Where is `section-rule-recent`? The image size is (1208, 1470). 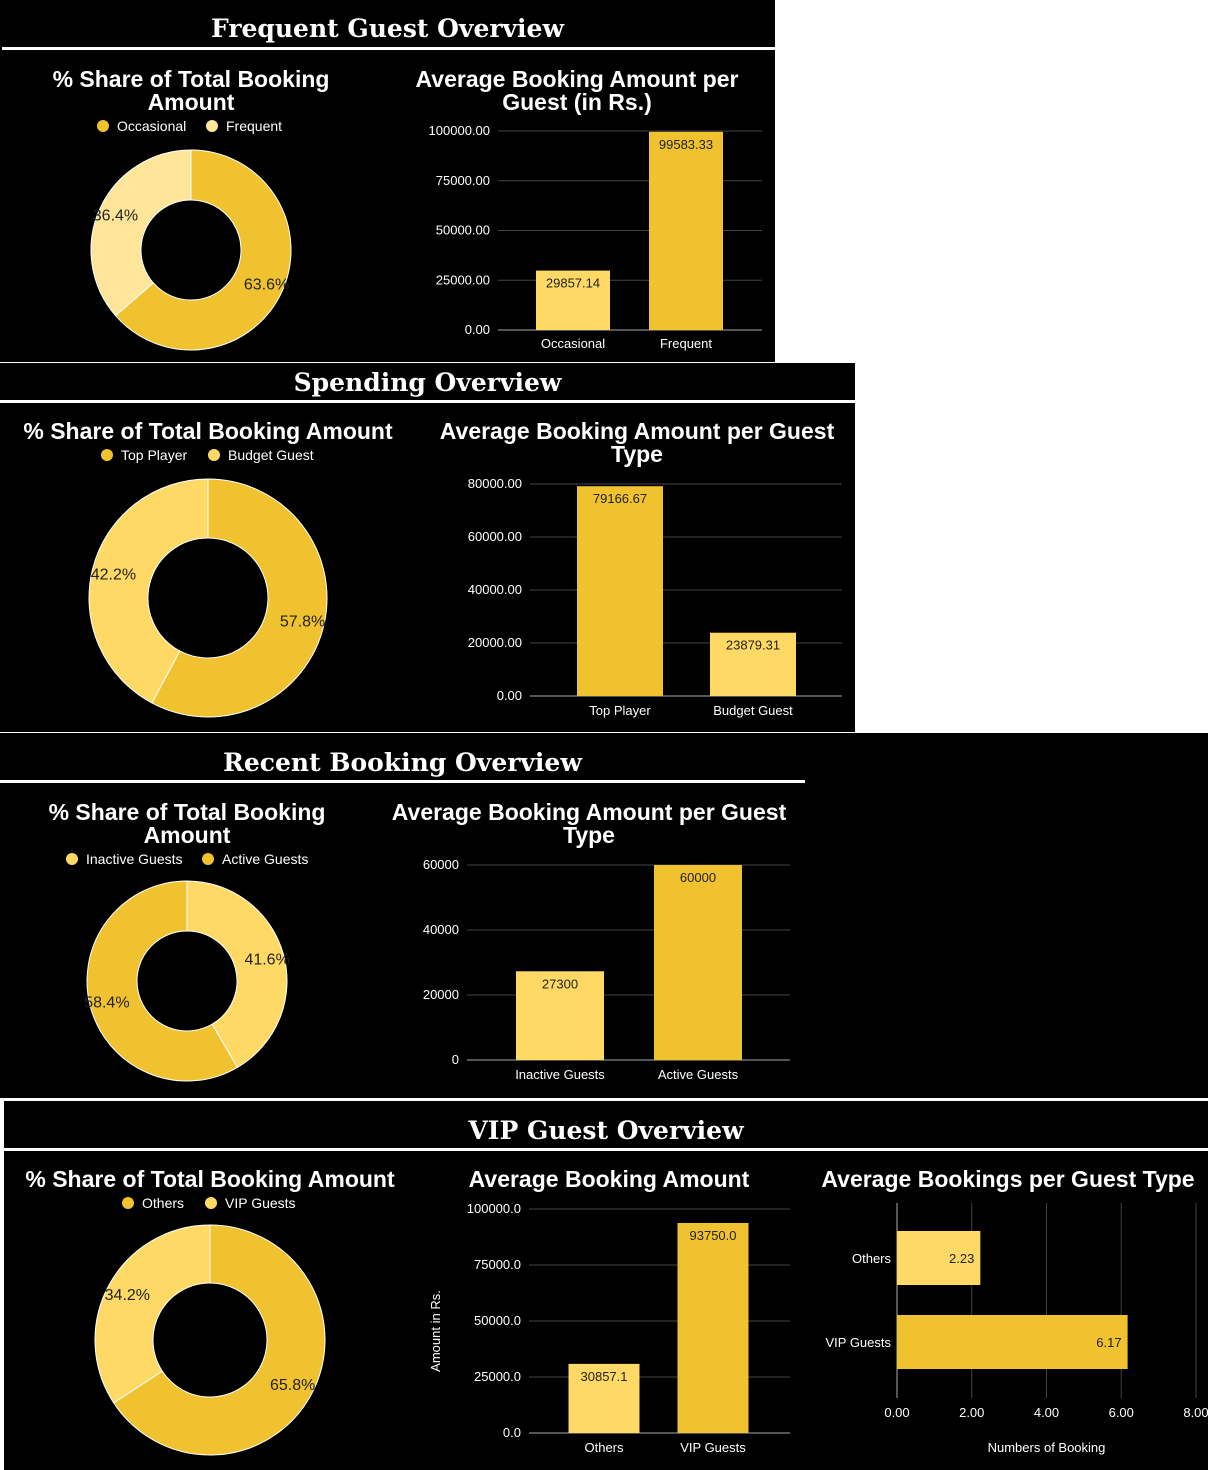 section-rule-recent is located at coordinates (402, 781).